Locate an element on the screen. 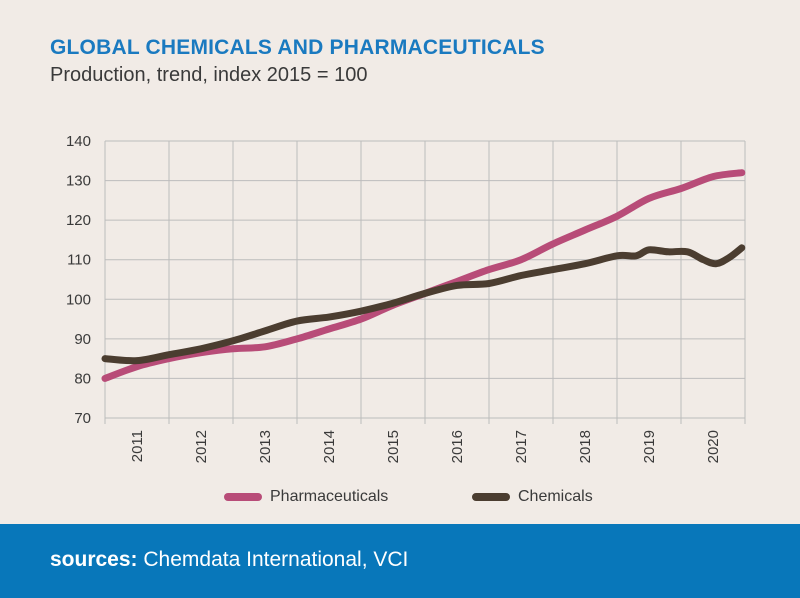 The height and width of the screenshot is (598, 800). legend-item-pharmaceuticals: Pharmaceuticals is located at coordinates (306, 497).